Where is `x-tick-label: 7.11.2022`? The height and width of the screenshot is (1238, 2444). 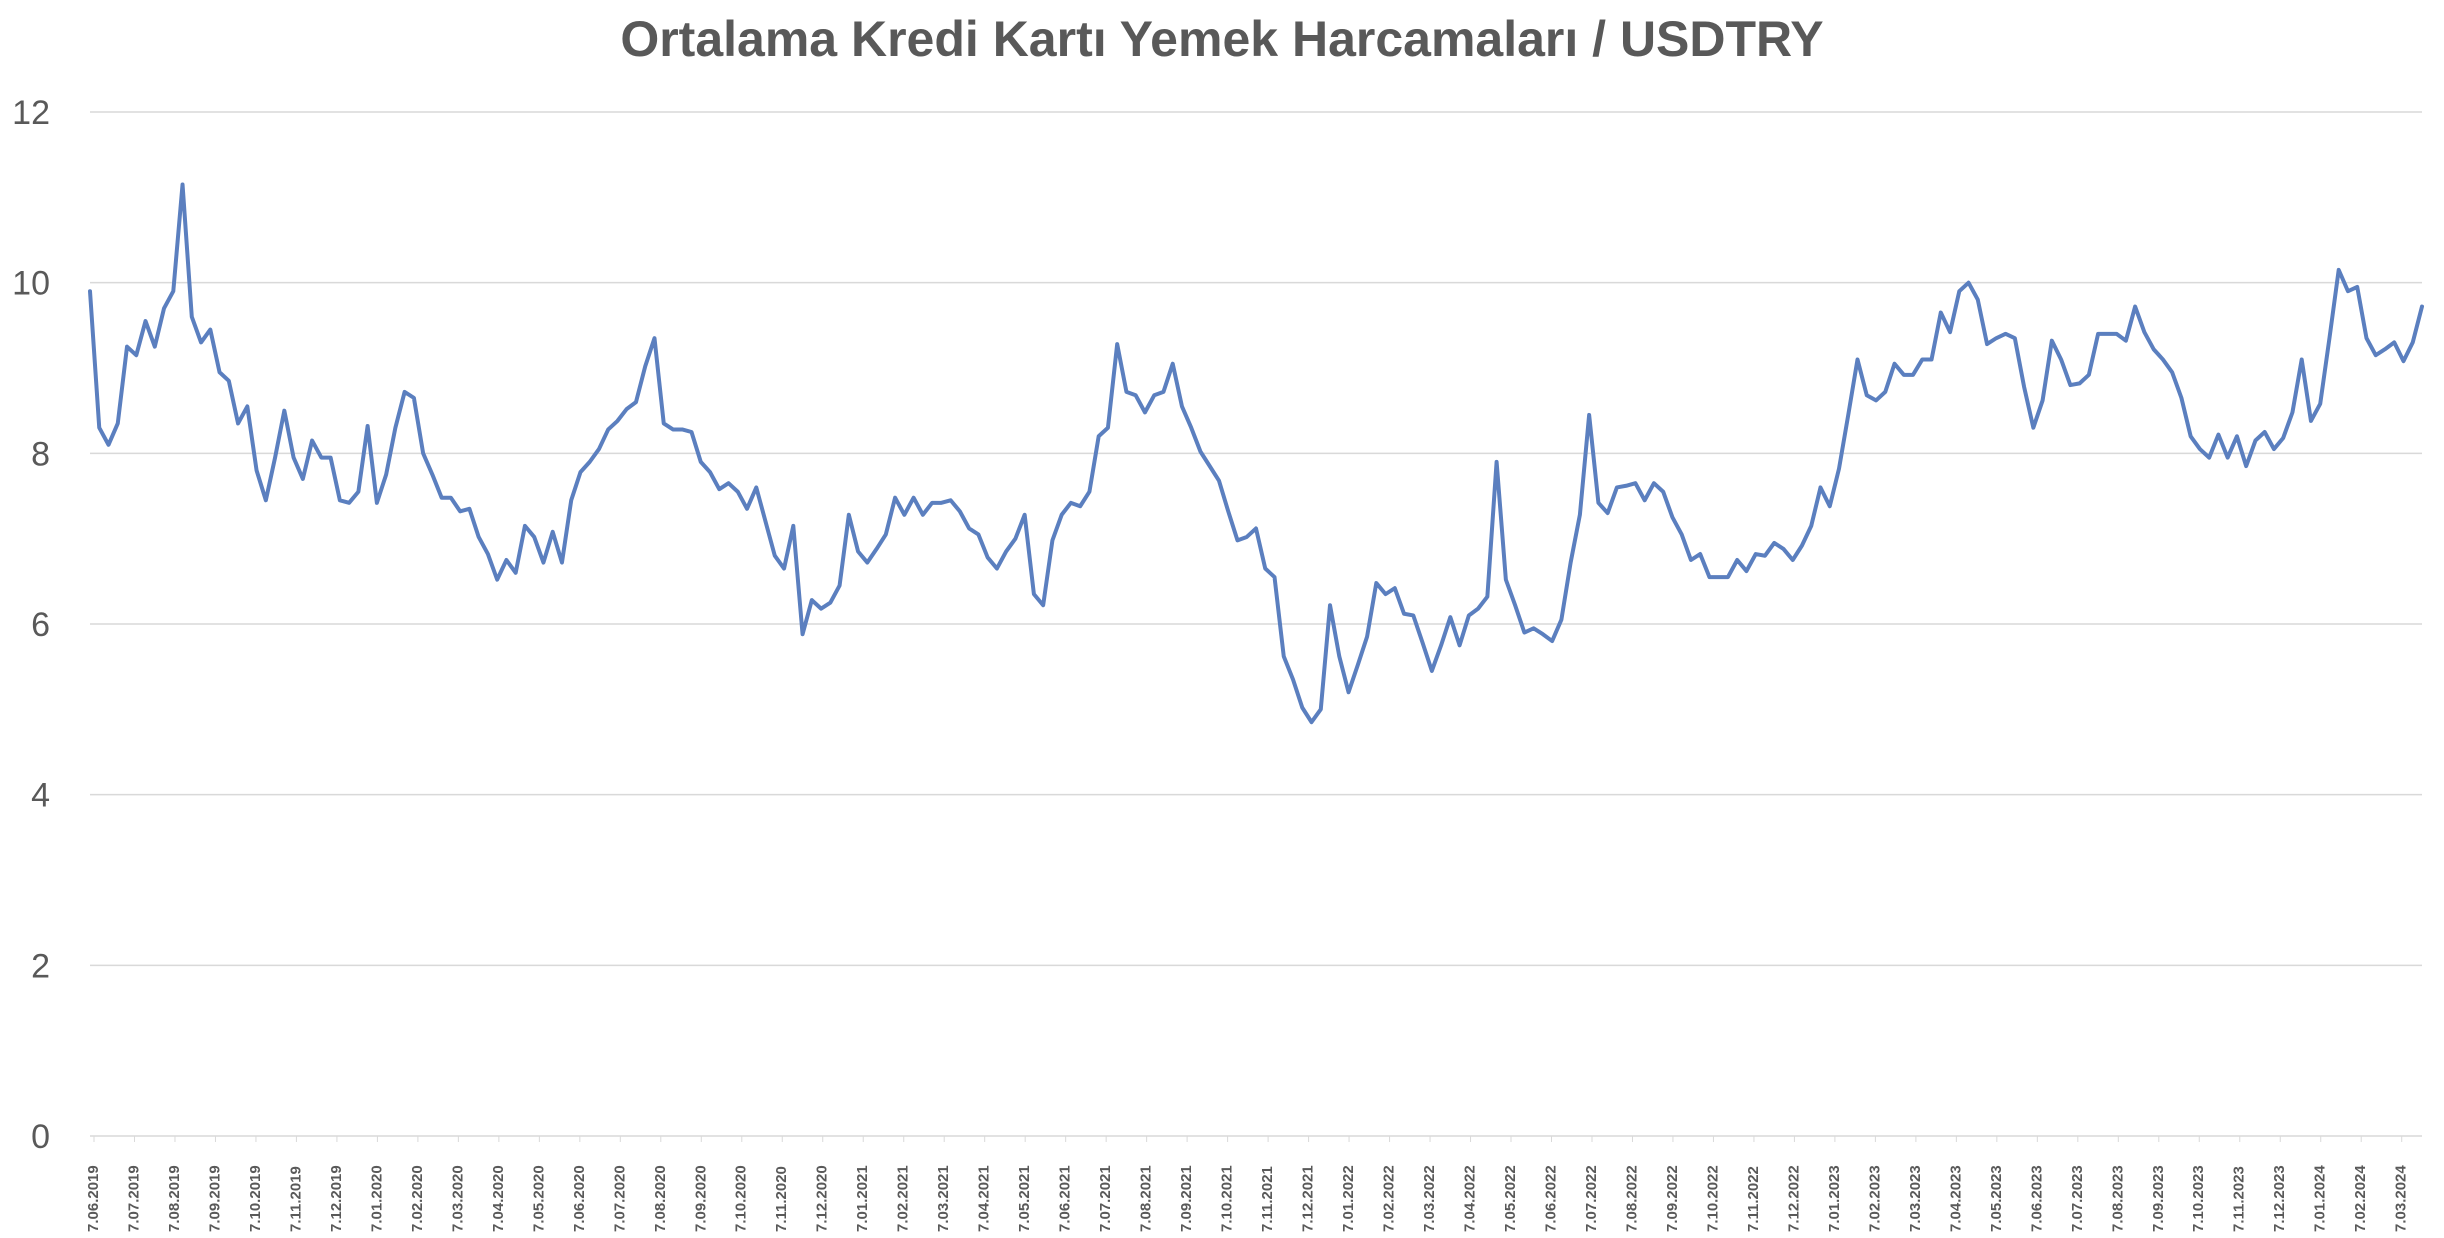
x-tick-label: 7.11.2022 is located at coordinates (1753, 1199).